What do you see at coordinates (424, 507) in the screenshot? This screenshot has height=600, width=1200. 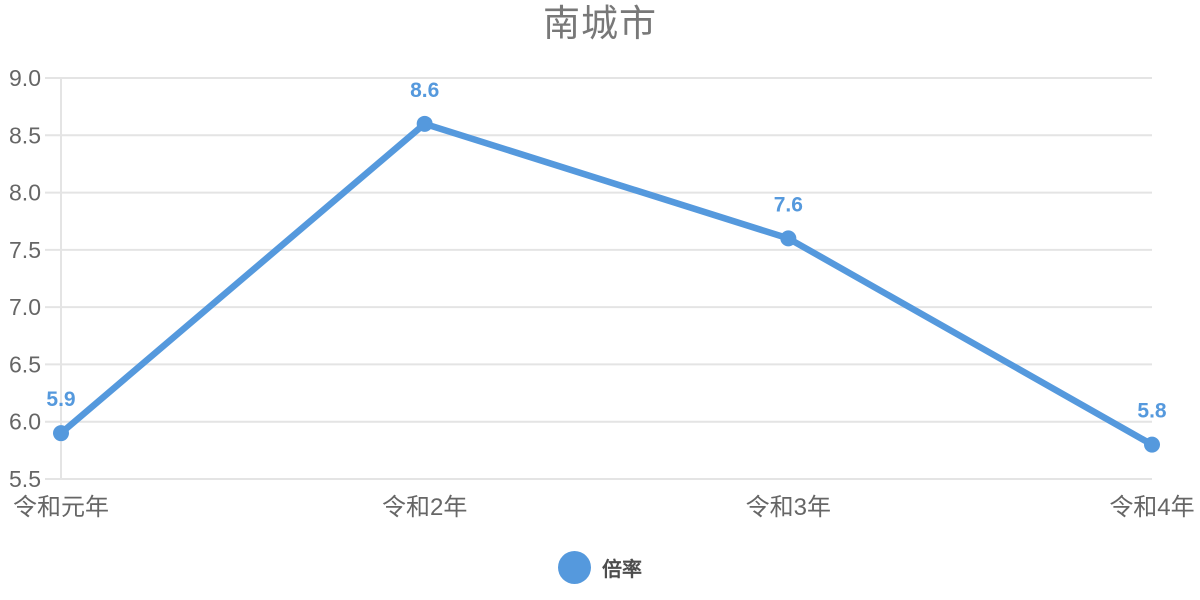 I see `x-axis-tick-label: 令和2年` at bounding box center [424, 507].